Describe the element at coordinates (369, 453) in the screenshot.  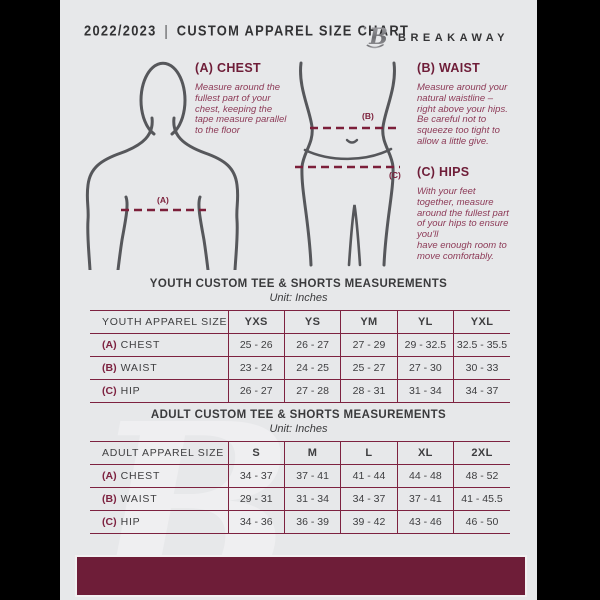
I see `size-column-header: L` at that location.